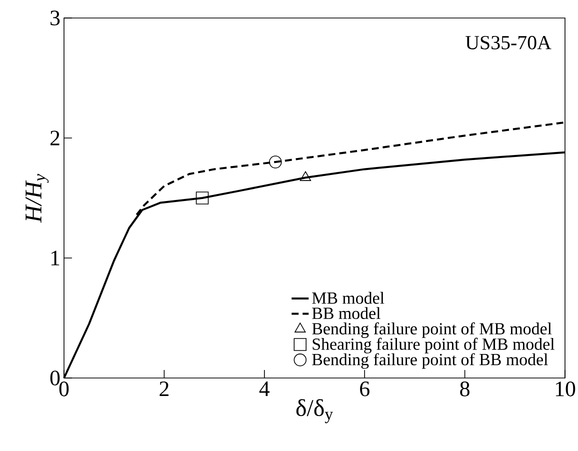 Image resolution: width=578 pixels, height=451 pixels. Describe the element at coordinates (314, 411) in the screenshot. I see `x-axis-title: δ/δ$_{y}$` at that location.